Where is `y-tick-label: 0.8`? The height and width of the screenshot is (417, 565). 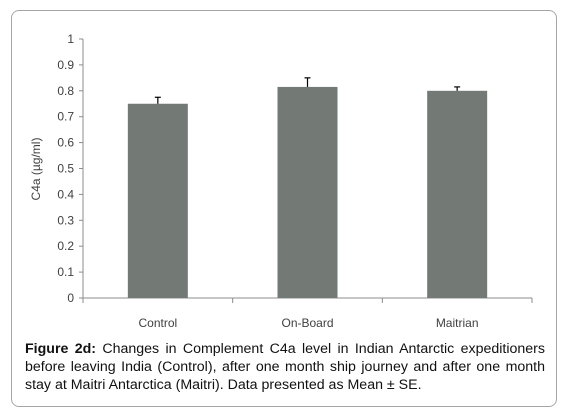 y-tick-label: 0.8 is located at coordinates (65, 91).